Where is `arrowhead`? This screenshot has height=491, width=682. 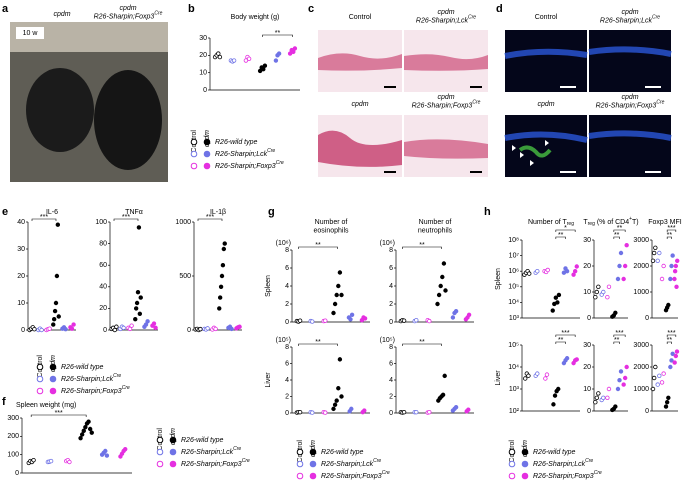 arrowhead is located at coordinates (530, 153).